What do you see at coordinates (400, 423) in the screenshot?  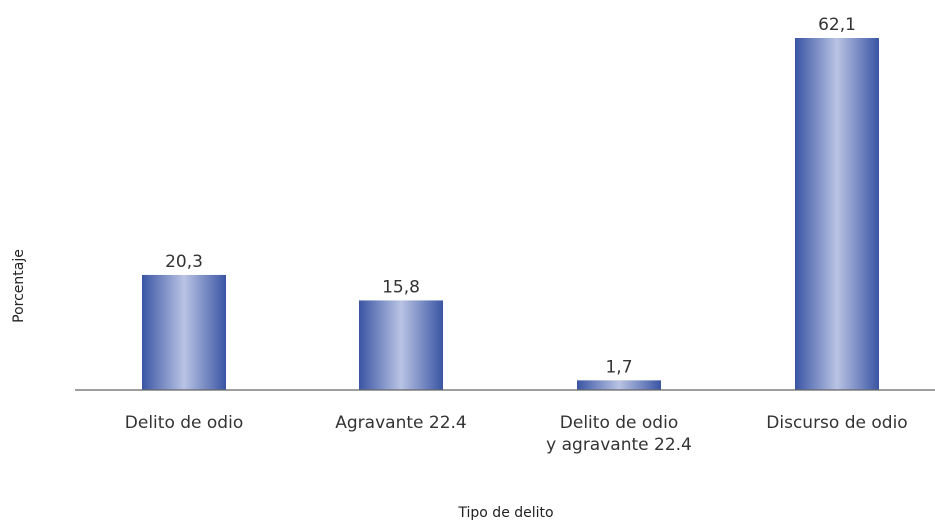 I see `category-label-2: Agravante 22.4` at bounding box center [400, 423].